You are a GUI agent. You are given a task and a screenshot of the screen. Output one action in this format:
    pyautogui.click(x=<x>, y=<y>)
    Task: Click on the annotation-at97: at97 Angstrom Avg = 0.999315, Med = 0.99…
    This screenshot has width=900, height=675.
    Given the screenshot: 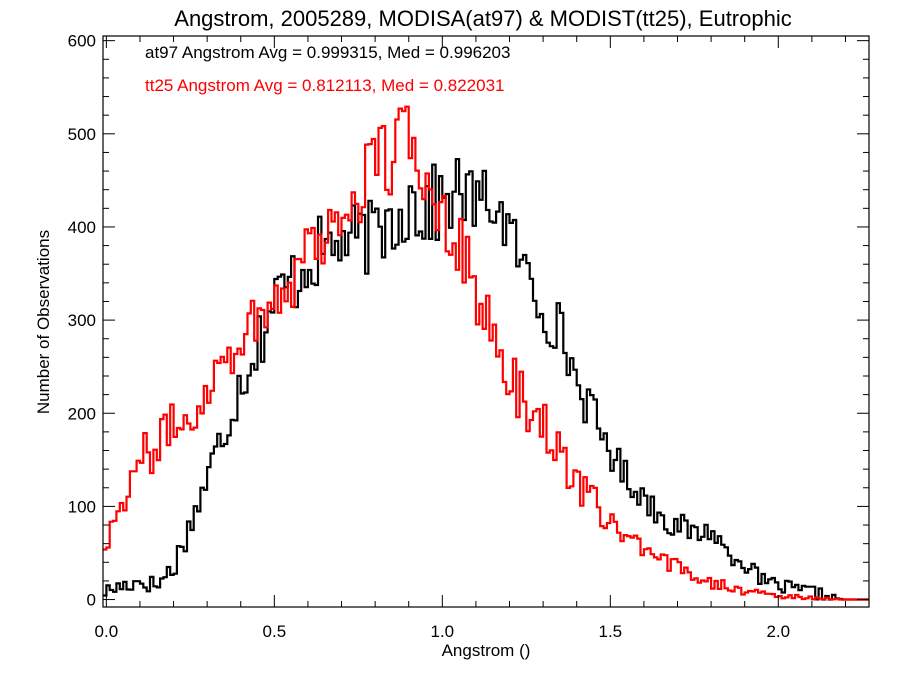 What is the action you would take?
    pyautogui.click(x=327, y=52)
    